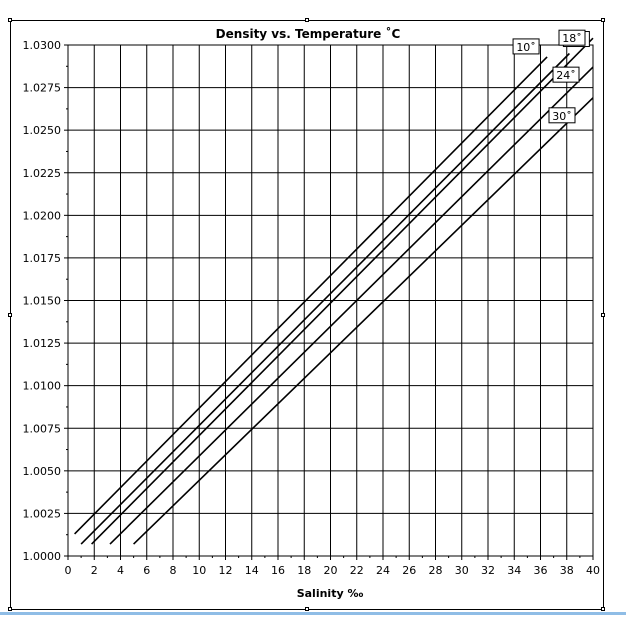 The width and height of the screenshot is (626, 635). Describe the element at coordinates (304, 570) in the screenshot. I see `x-tick-label: 18` at that location.